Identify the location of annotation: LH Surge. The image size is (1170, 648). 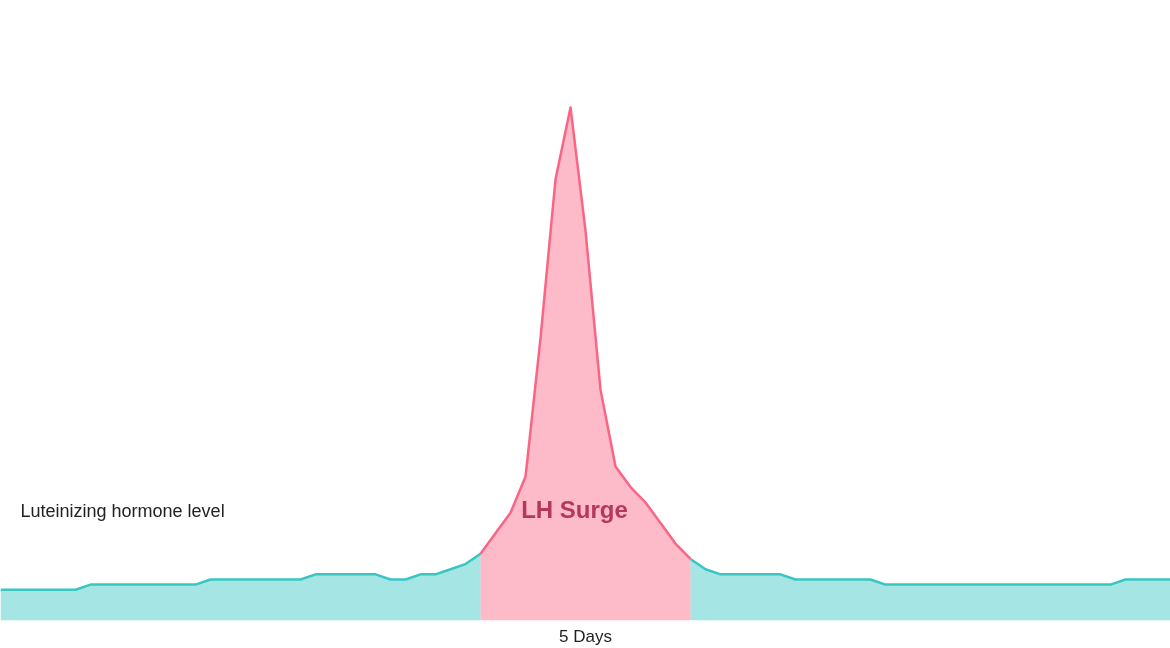
(574, 509).